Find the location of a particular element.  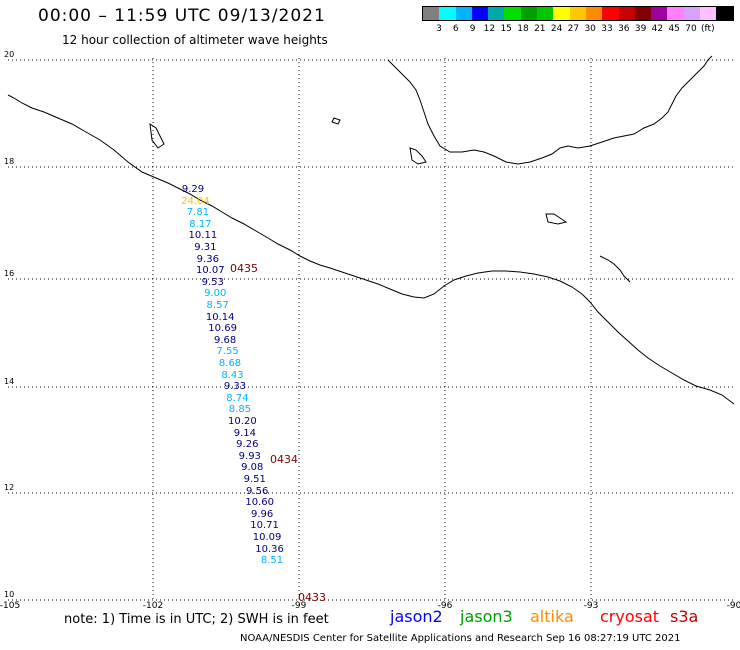

wave-height-value: 9.00 is located at coordinates (215, 294).